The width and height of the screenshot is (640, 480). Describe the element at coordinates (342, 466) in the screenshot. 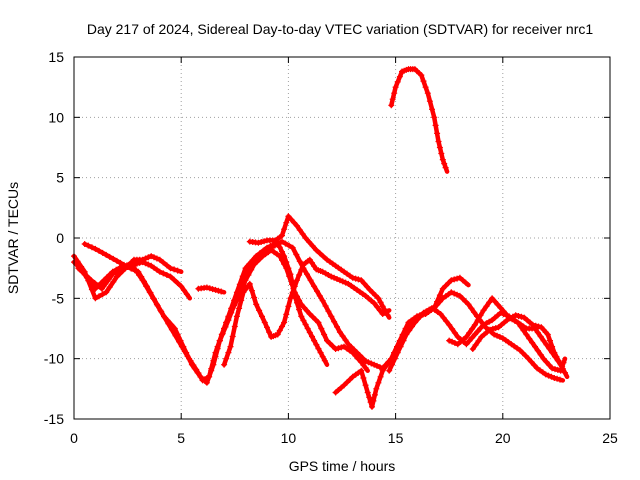

I see `x-axis-label: GPS time / hours` at that location.